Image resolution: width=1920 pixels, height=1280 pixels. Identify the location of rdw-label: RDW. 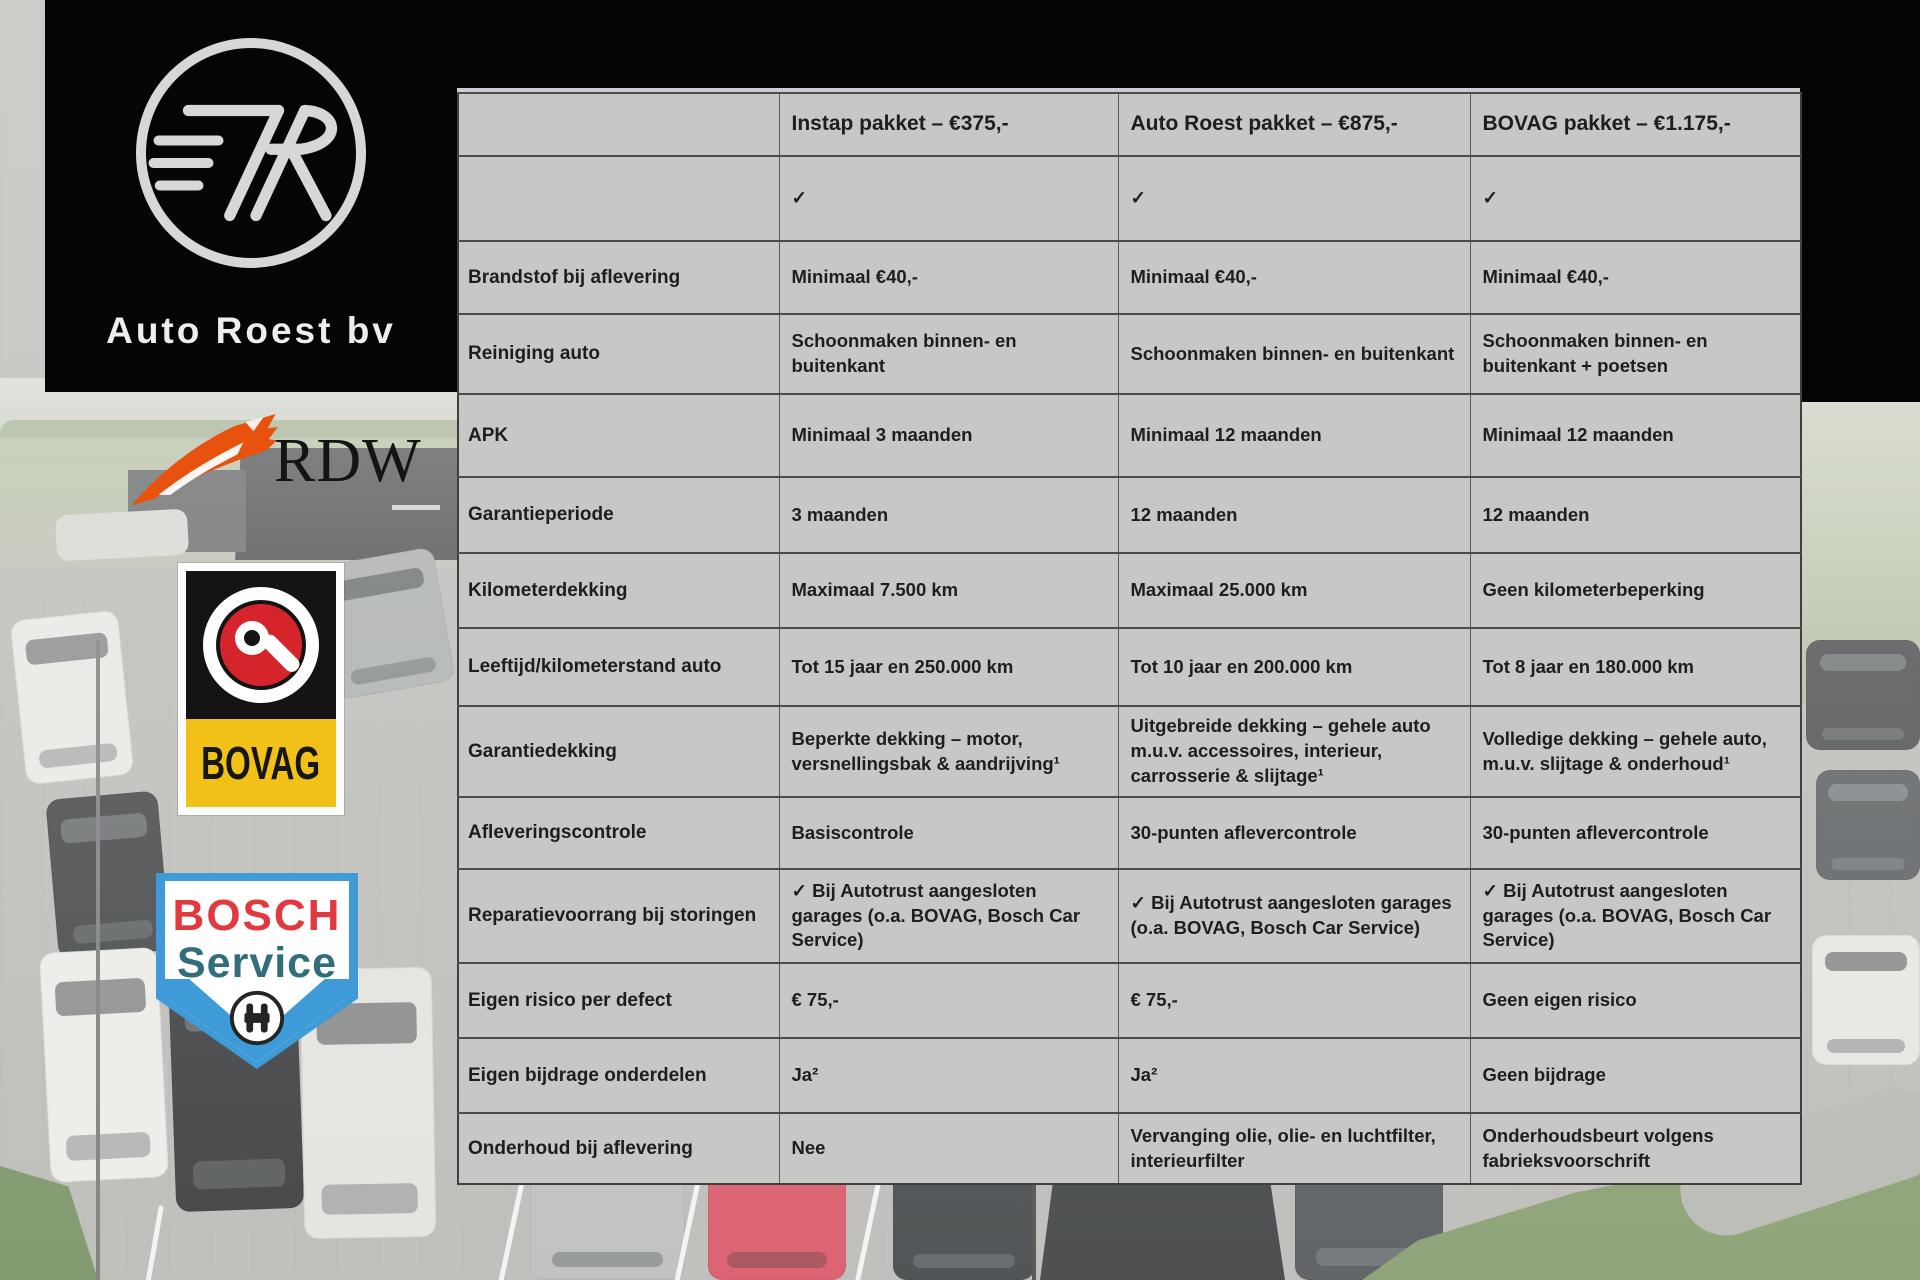
(348, 461).